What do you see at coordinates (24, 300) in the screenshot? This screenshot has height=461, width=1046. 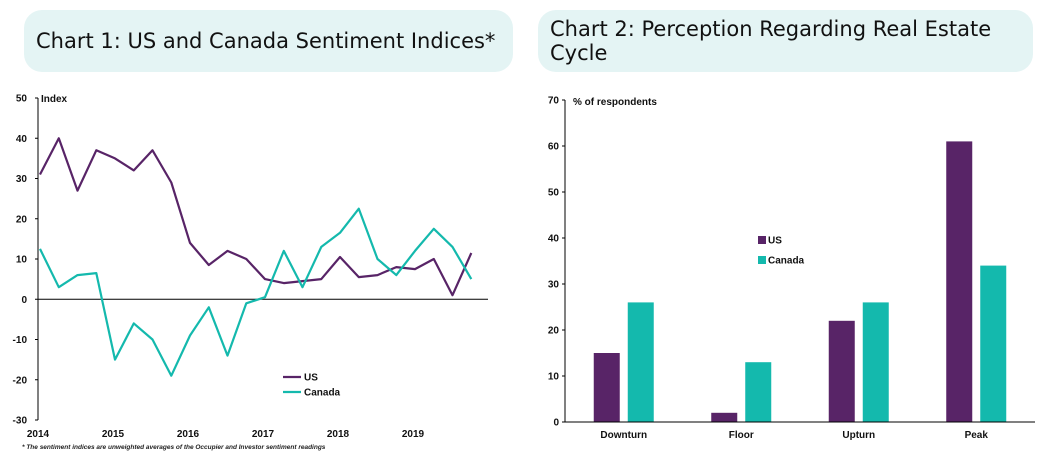 I see `chart1-y-tick-label: 0` at bounding box center [24, 300].